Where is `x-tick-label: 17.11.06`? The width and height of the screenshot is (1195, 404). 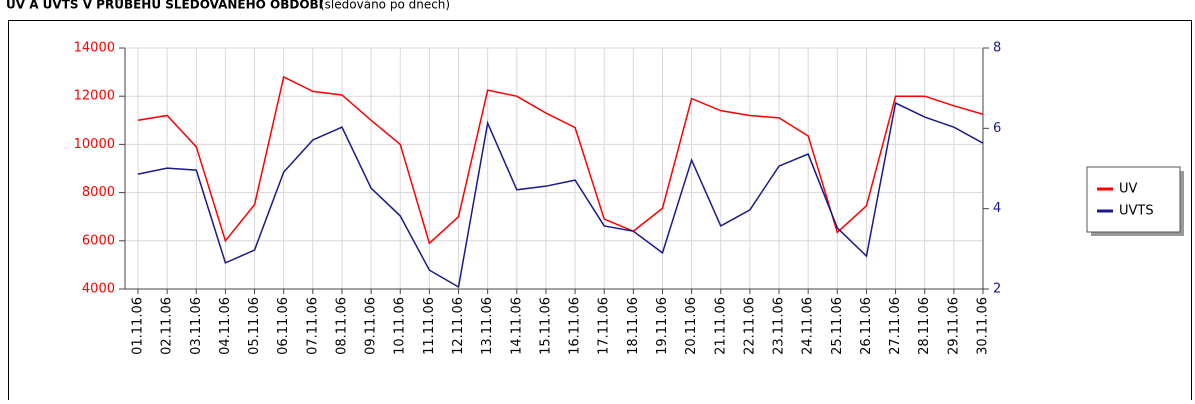 x-tick-label: 17.11.06 is located at coordinates (604, 326).